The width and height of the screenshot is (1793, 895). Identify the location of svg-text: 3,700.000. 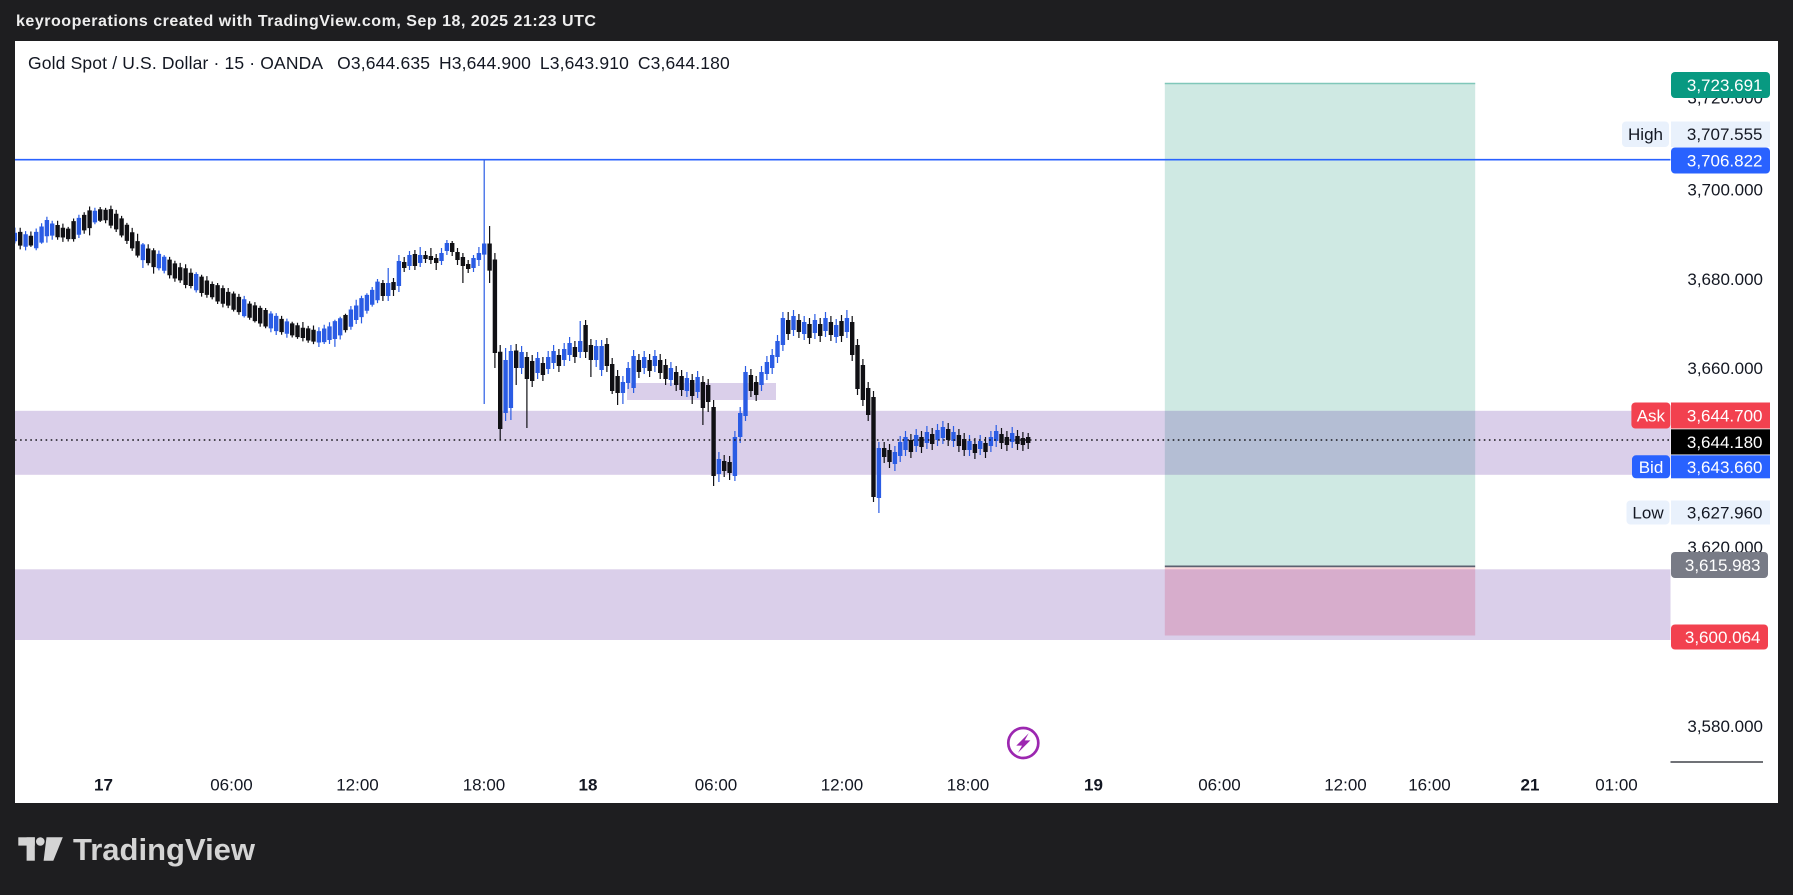
(1725, 190).